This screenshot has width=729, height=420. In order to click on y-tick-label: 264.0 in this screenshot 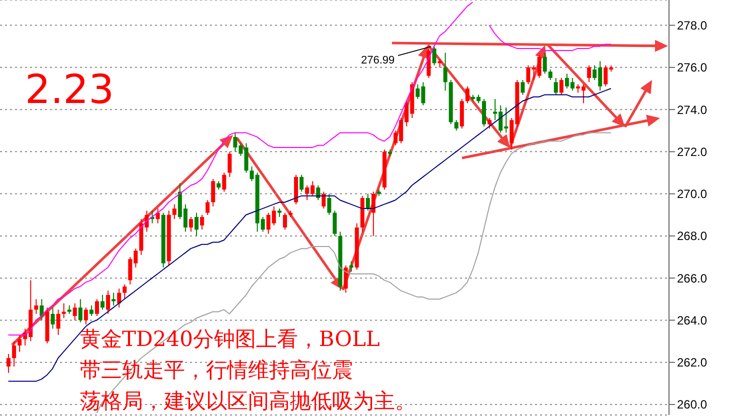, I will do `click(692, 320)`.